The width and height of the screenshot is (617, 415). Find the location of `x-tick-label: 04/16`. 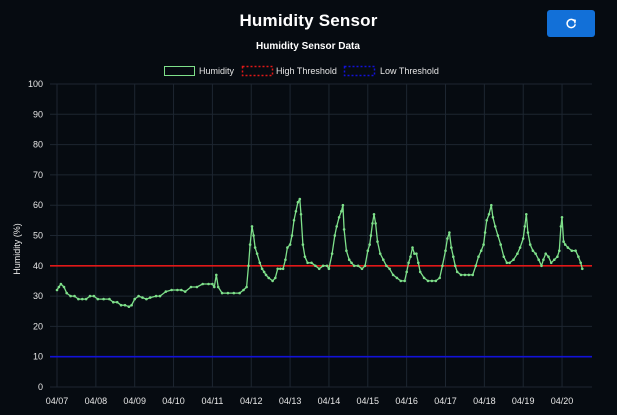

x-tick-label: 04/16 is located at coordinates (406, 401).